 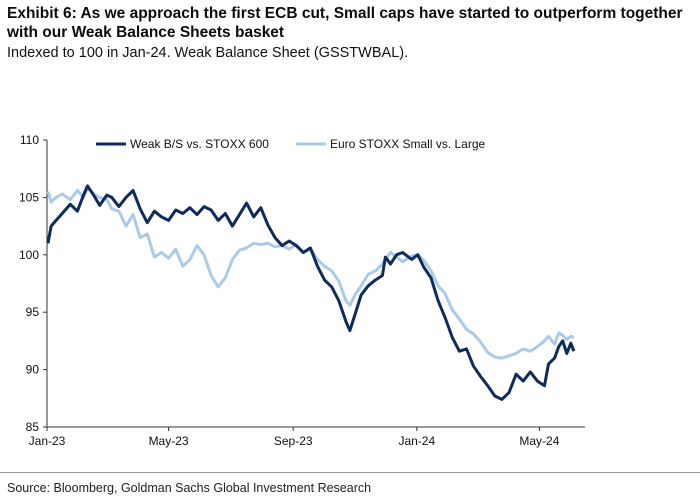 I want to click on footer-divider, so click(x=350, y=472).